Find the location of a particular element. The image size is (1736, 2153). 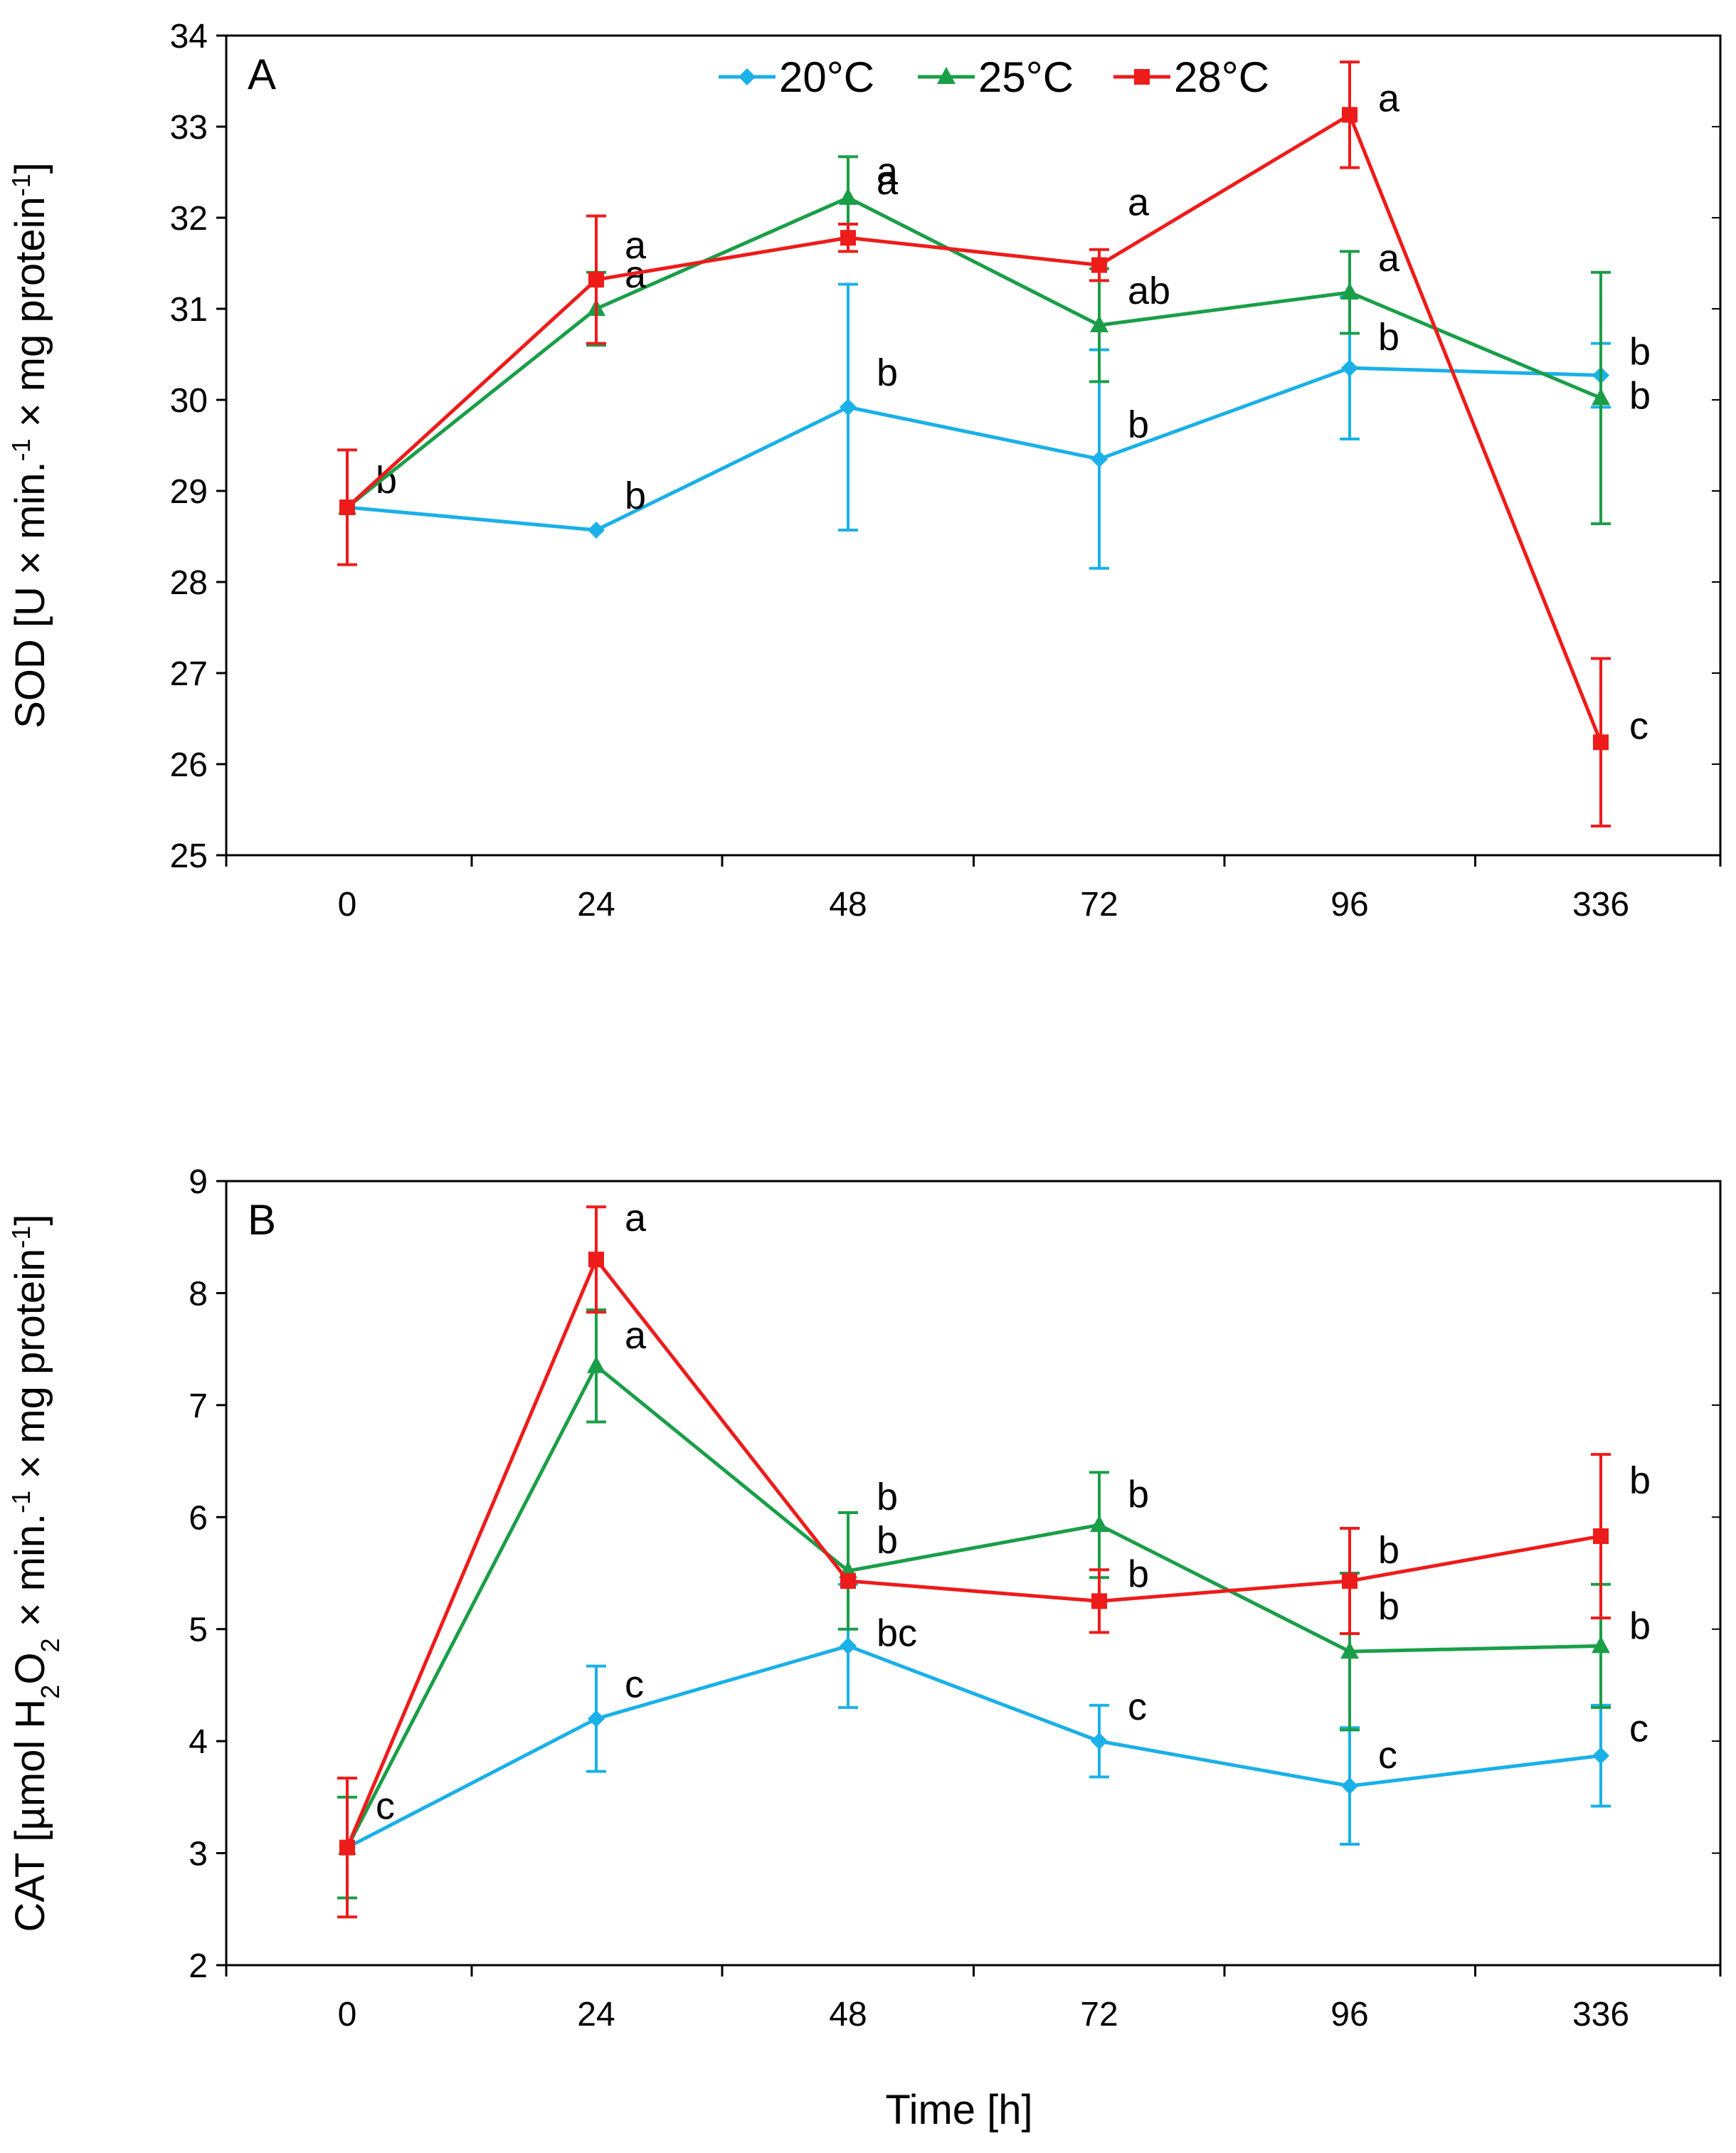

legend-label: 28°C is located at coordinates (1222, 77).